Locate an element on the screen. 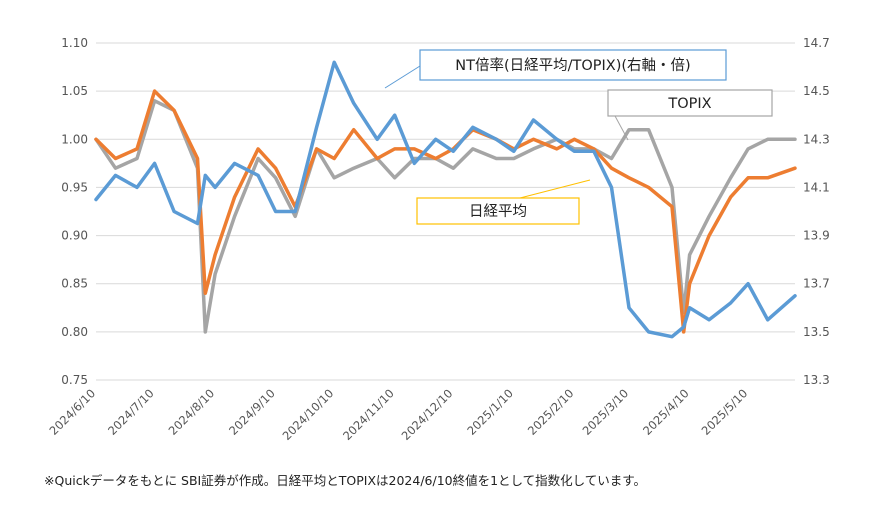  x-tick-label: 2025/4/10 is located at coordinates (666, 412).